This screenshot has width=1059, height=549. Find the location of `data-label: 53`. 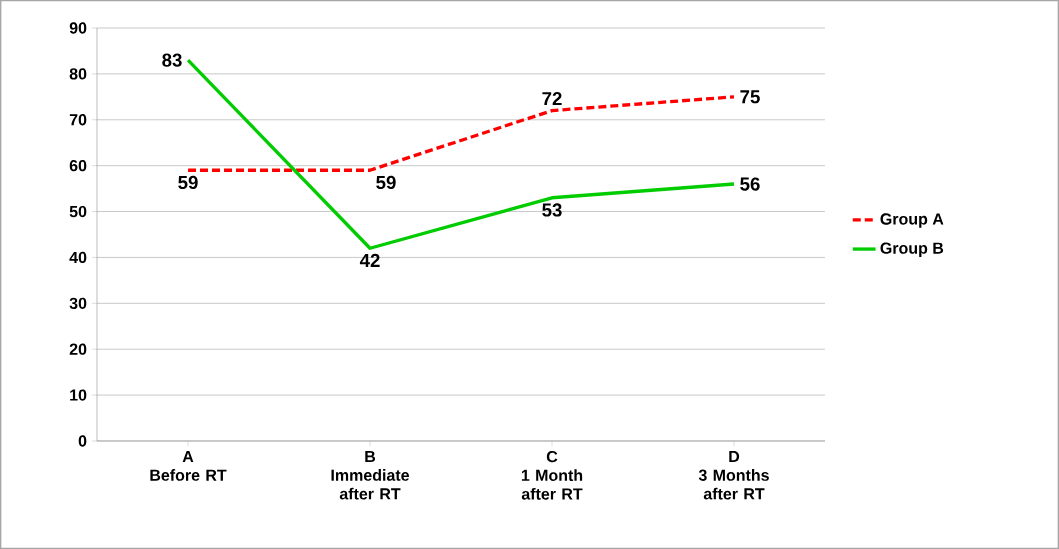

data-label: 53 is located at coordinates (552, 210).